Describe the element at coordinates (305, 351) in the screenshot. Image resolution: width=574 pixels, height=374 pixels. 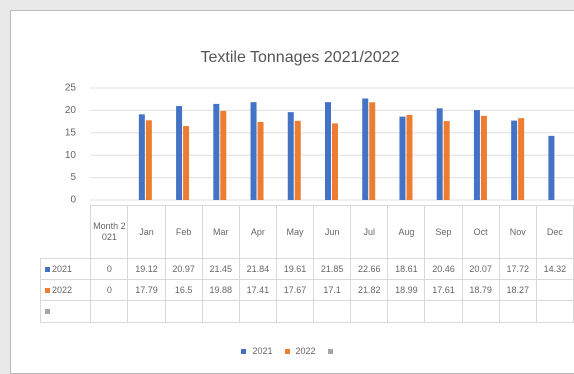
I see `legend-label: 2022` at that location.